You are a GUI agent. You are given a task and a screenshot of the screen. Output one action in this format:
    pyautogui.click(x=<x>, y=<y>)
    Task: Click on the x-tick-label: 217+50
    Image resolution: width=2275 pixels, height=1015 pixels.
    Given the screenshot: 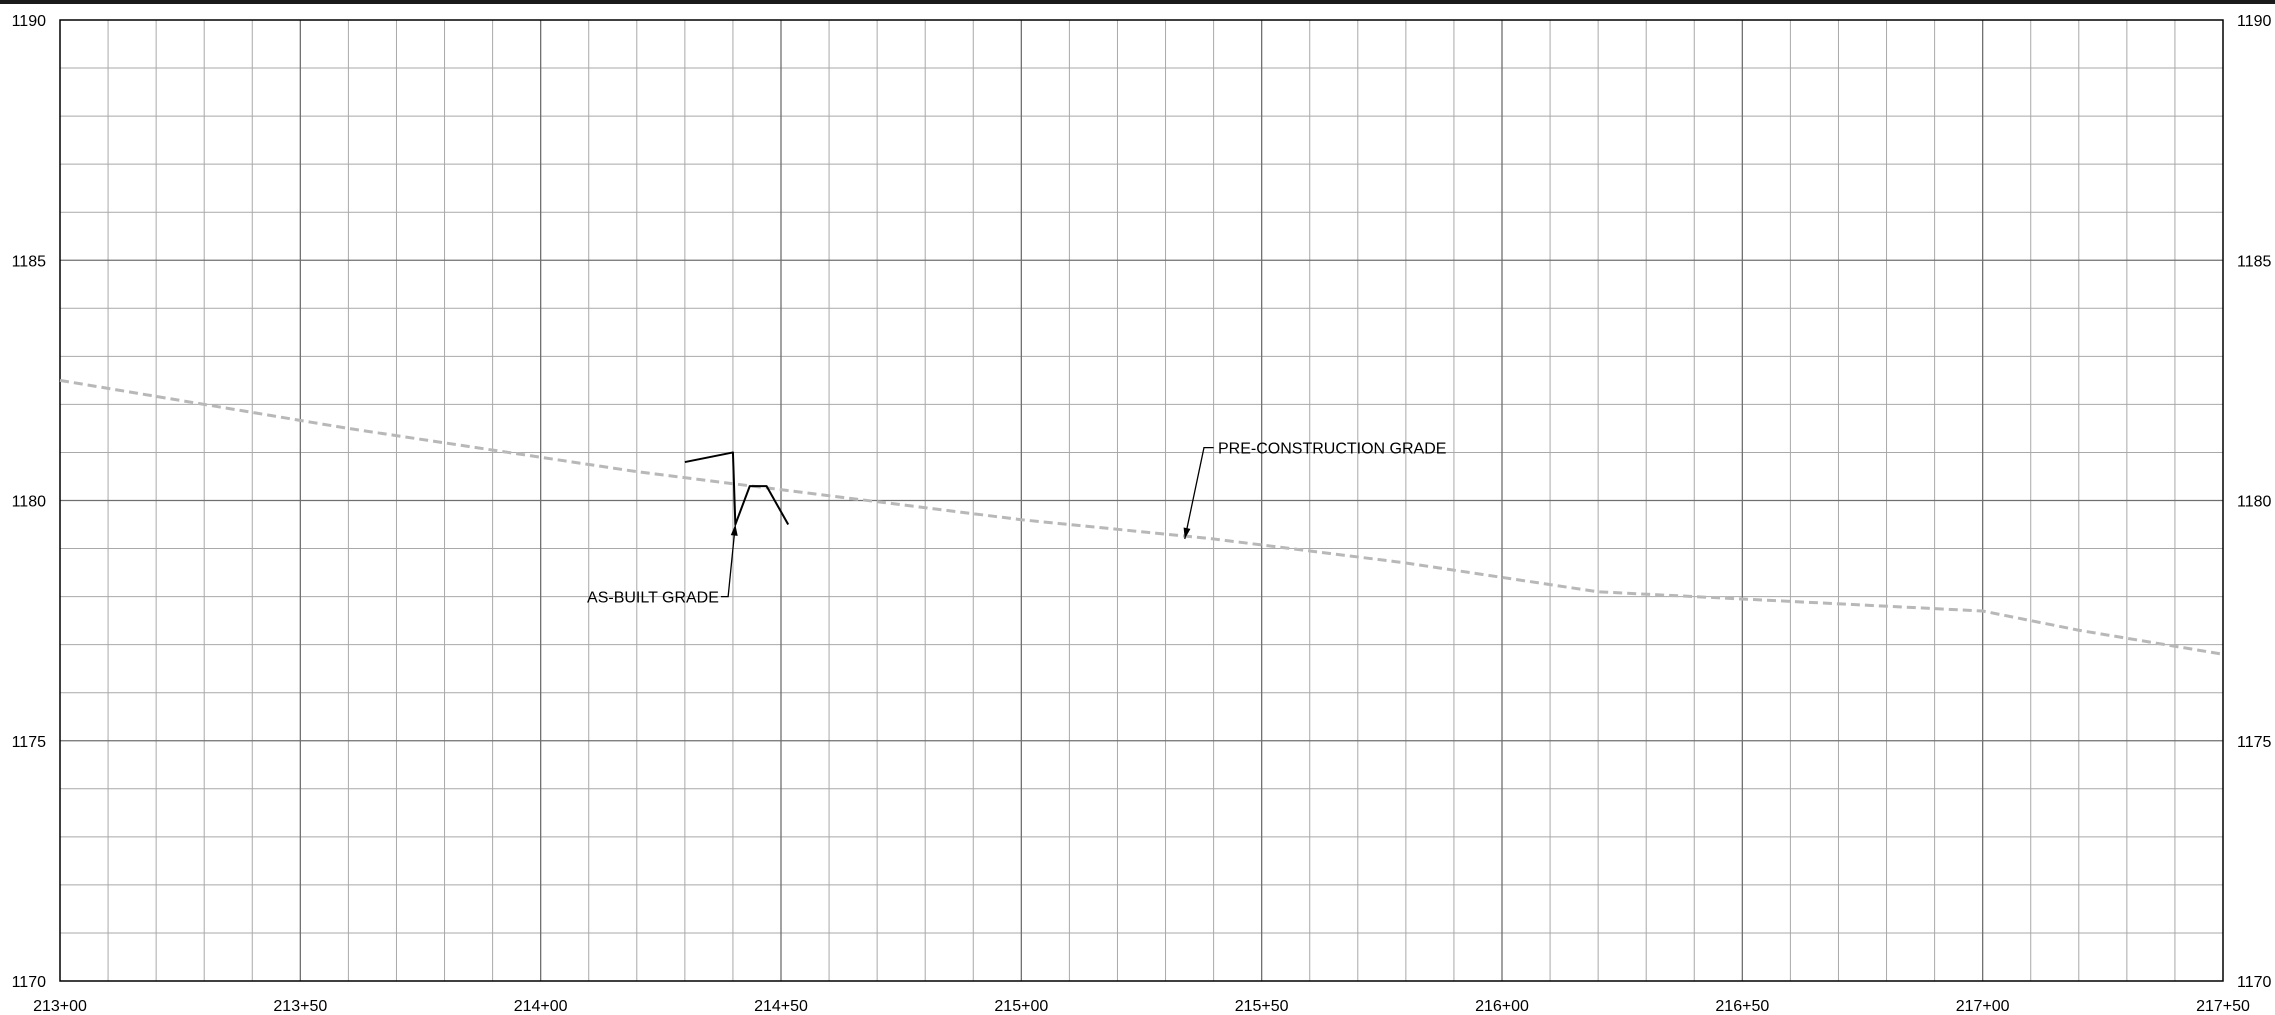 What is the action you would take?
    pyautogui.click(x=2223, y=1006)
    